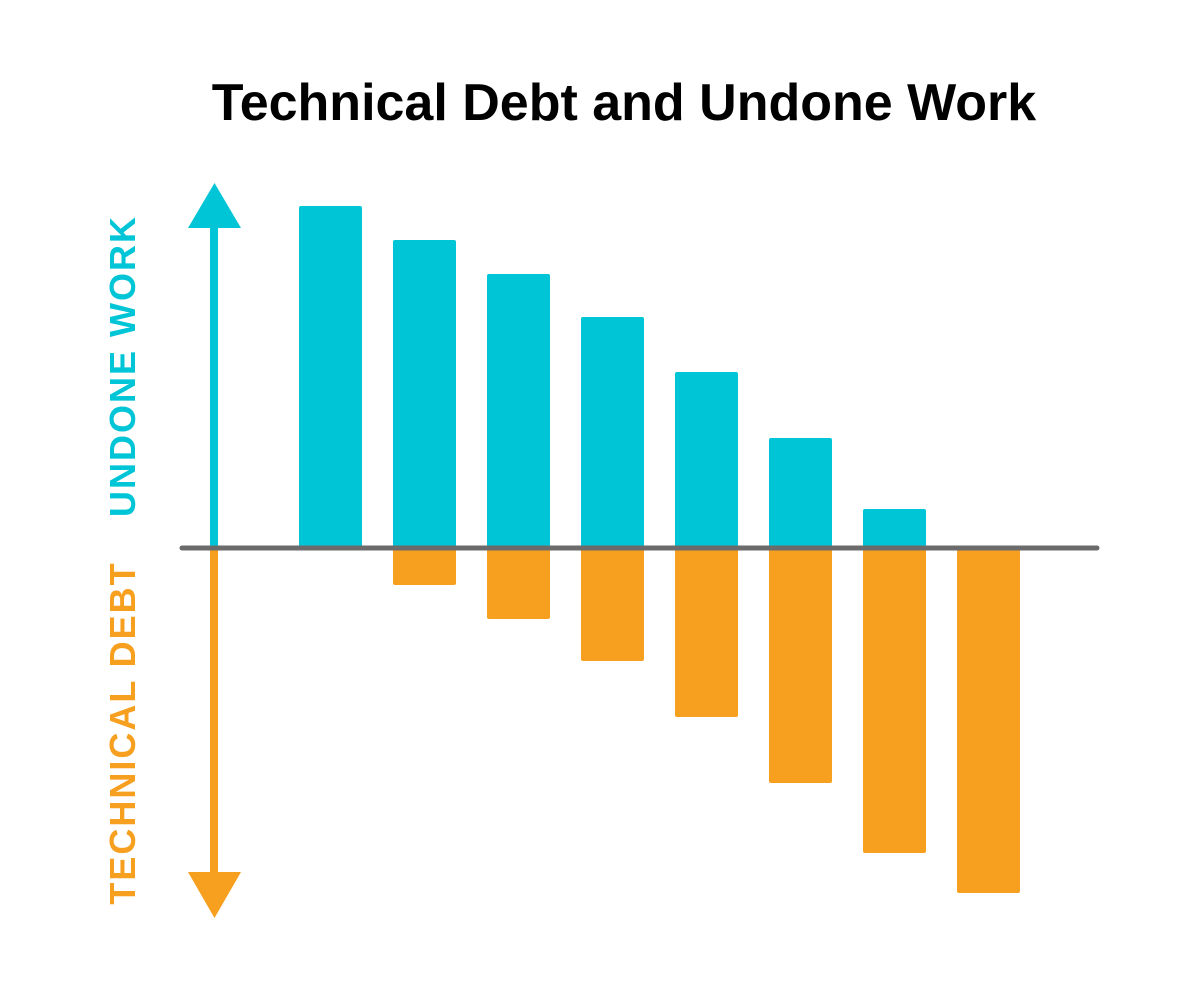  What do you see at coordinates (624, 103) in the screenshot?
I see `chart-title: Technical Debt and Undone Work` at bounding box center [624, 103].